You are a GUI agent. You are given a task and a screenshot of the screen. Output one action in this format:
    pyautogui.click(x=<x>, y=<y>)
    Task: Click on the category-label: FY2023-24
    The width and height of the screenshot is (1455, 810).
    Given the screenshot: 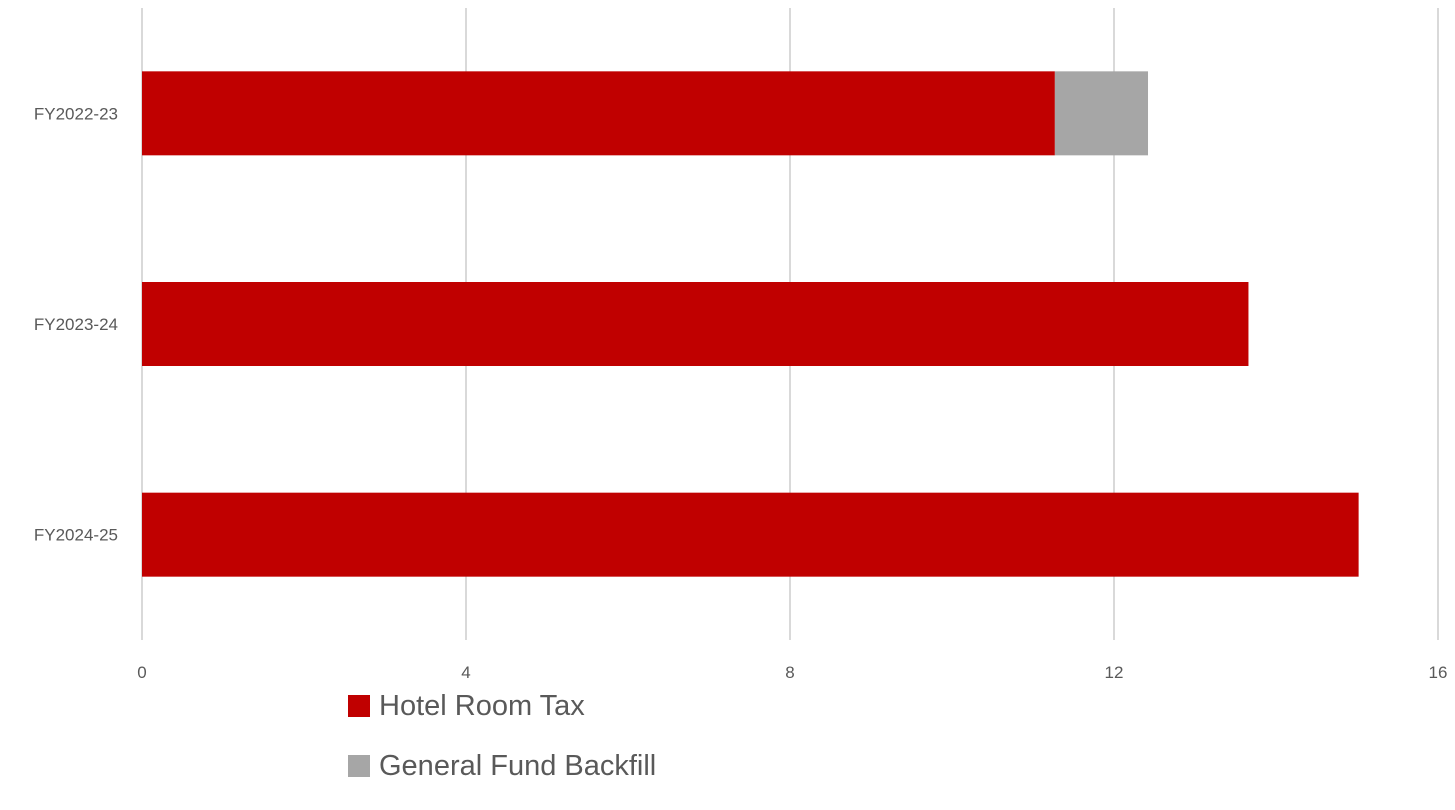 What is the action you would take?
    pyautogui.click(x=76, y=324)
    